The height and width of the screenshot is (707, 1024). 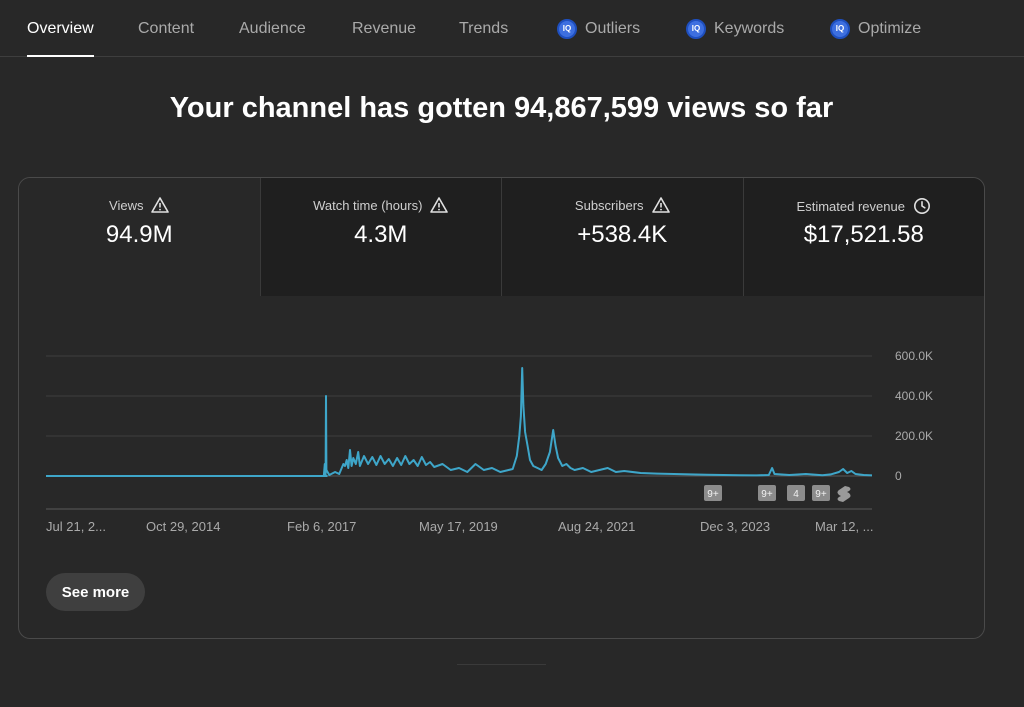 What do you see at coordinates (459, 422) in the screenshot?
I see `series-line` at bounding box center [459, 422].